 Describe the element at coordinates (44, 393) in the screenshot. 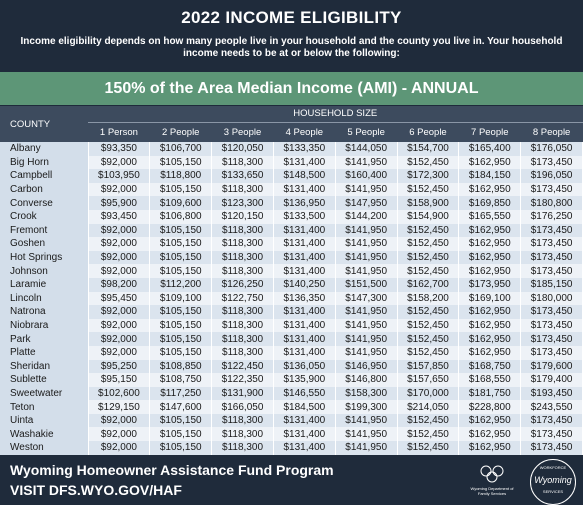

I see `county-cell: Sweetwater` at that location.